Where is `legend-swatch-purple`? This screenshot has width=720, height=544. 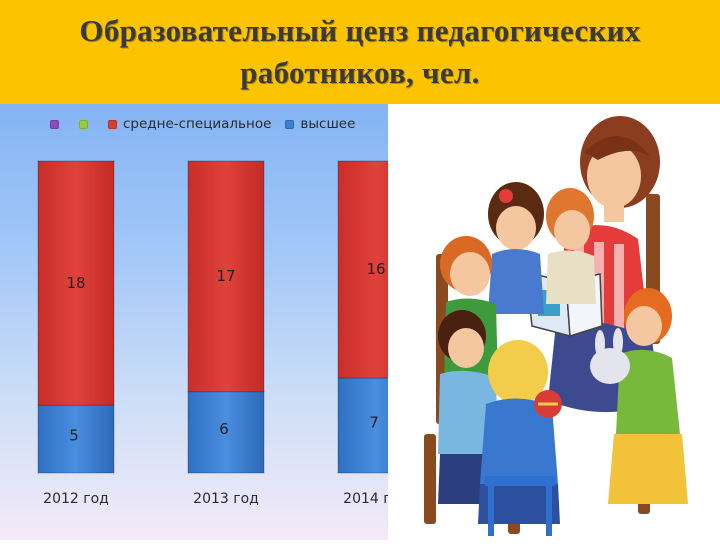
legend-swatch-purple is located at coordinates (54, 124).